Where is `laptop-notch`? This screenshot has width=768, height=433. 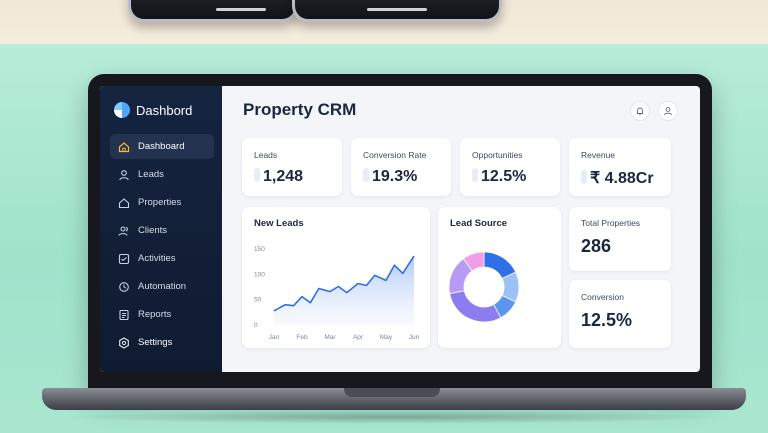 laptop-notch is located at coordinates (392, 392).